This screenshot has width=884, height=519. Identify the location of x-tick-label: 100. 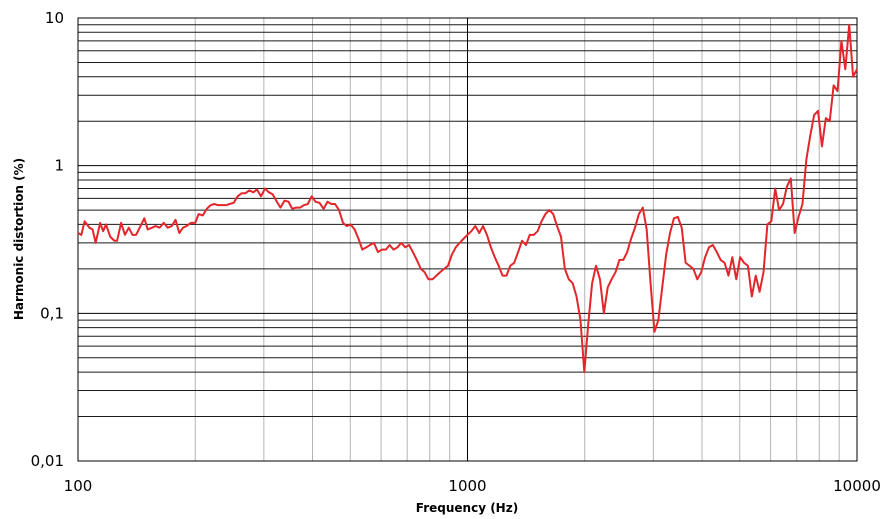
(78, 486).